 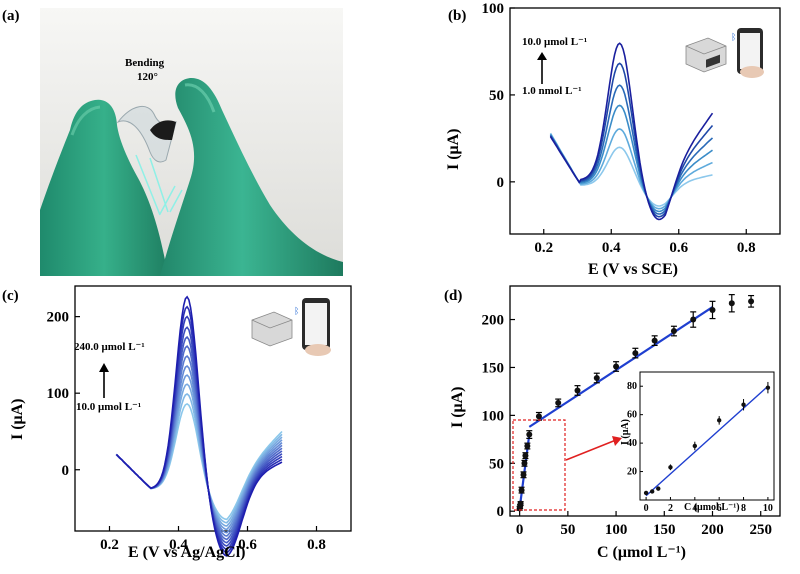 I want to click on plot-frame-c, so click(x=213, y=408).